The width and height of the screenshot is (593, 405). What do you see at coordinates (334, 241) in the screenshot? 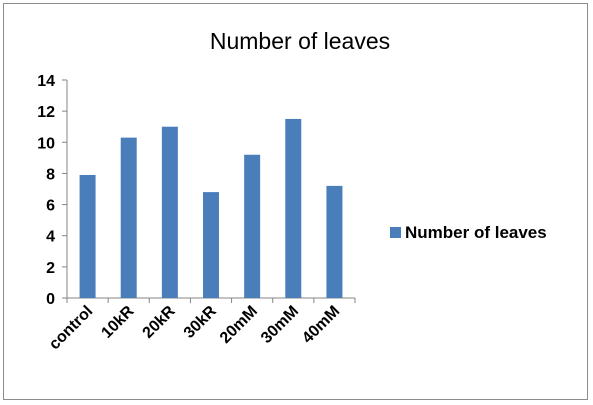
I see `bar-40mM` at bounding box center [334, 241].